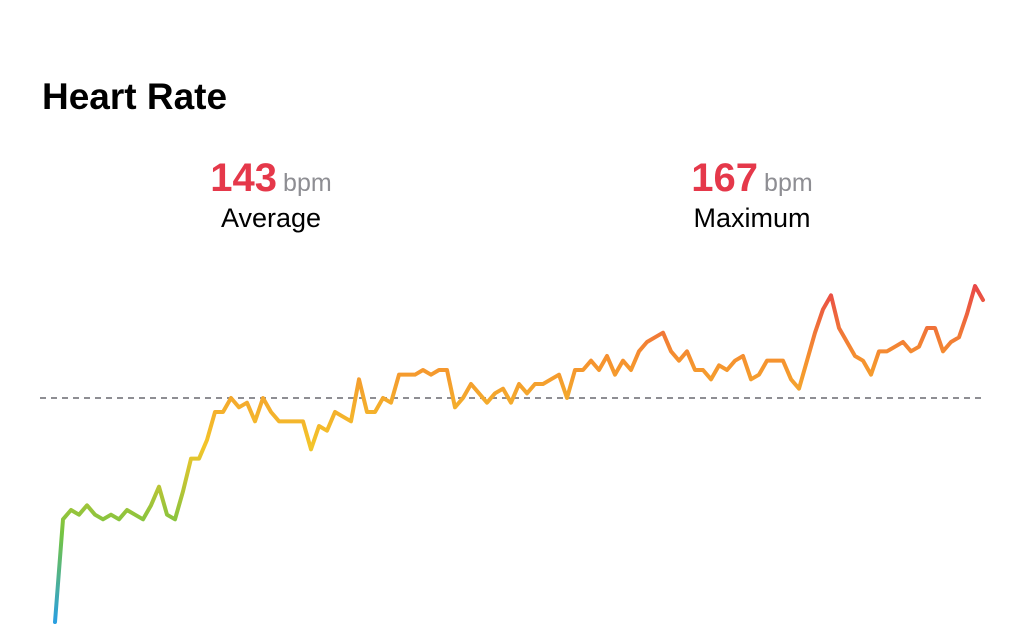 This screenshot has height=628, width=1024. What do you see at coordinates (244, 178) in the screenshot?
I see `stat-value: 143` at bounding box center [244, 178].